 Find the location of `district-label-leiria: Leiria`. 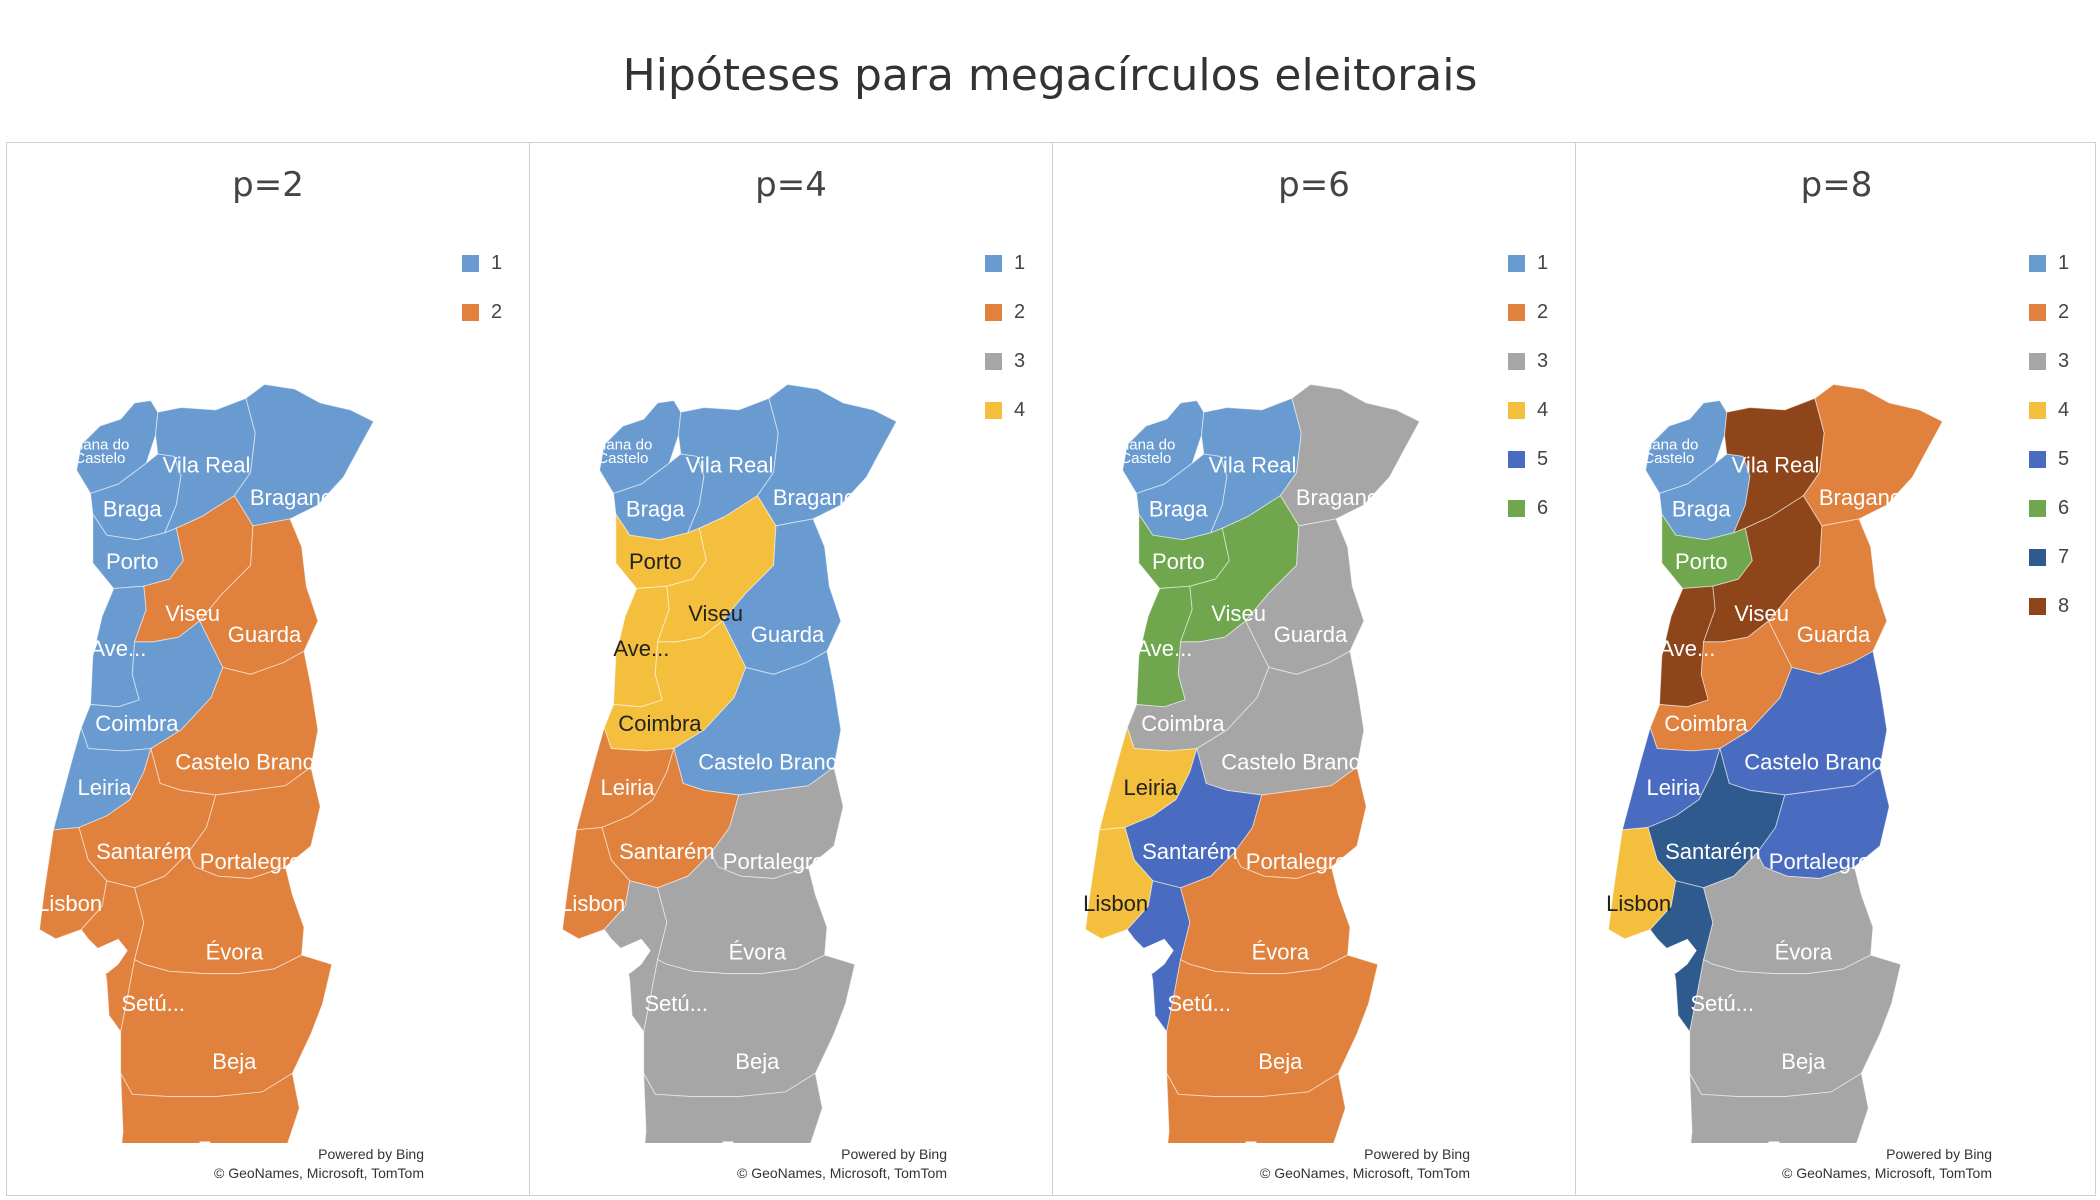

district-label-leiria: Leiria is located at coordinates (1673, 787).